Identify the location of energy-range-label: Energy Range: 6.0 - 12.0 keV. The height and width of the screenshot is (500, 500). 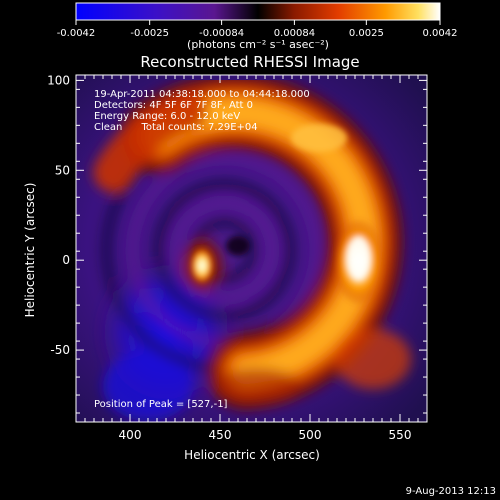
(167, 116).